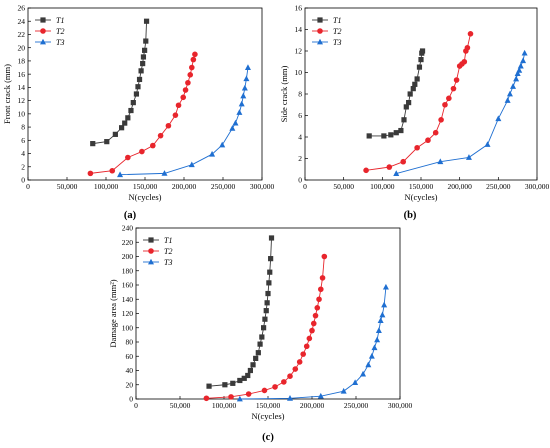 This screenshot has height=448, width=550. I want to click on y-tick-label: 200, so click(128, 256).